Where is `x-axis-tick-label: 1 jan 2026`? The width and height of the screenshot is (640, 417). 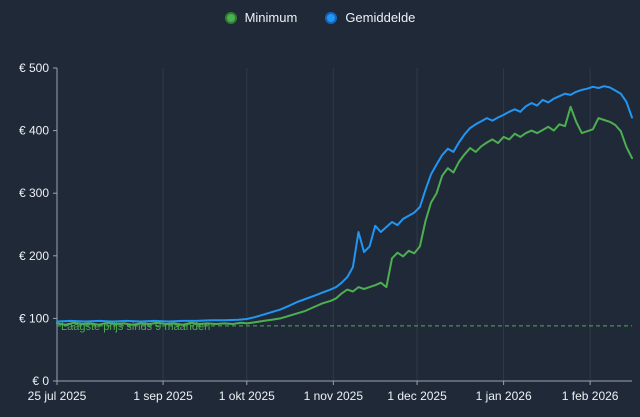
x-axis-tick-label: 1 jan 2026 is located at coordinates (504, 396).